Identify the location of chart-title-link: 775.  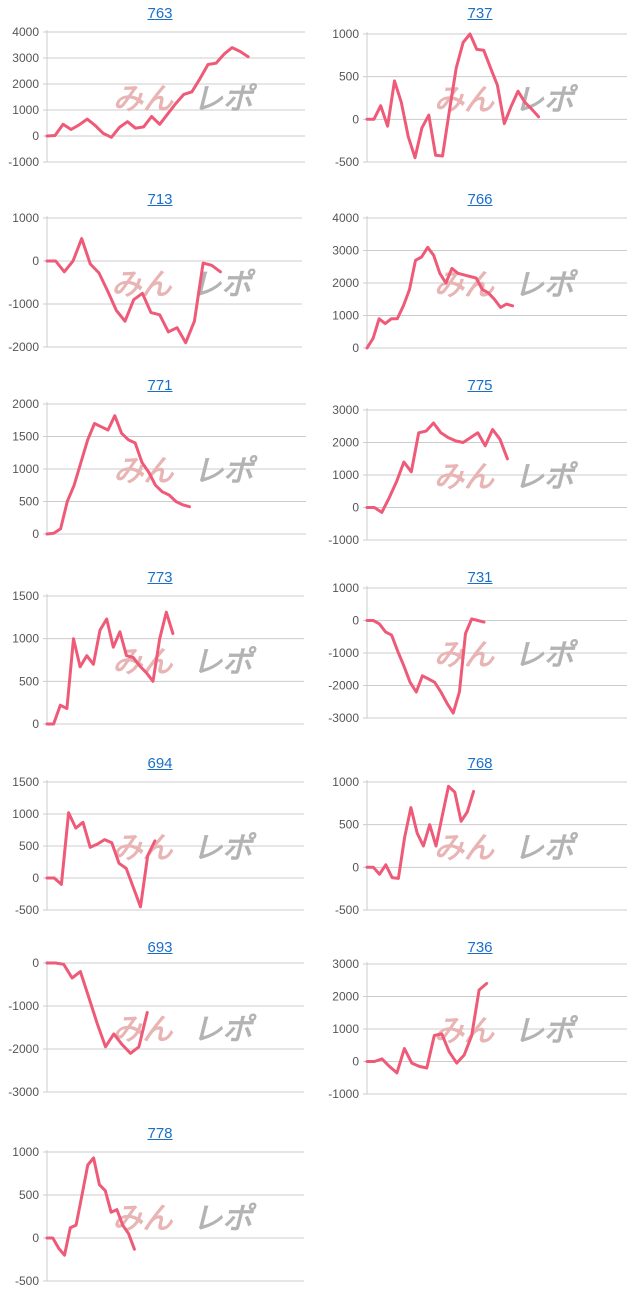
(480, 385).